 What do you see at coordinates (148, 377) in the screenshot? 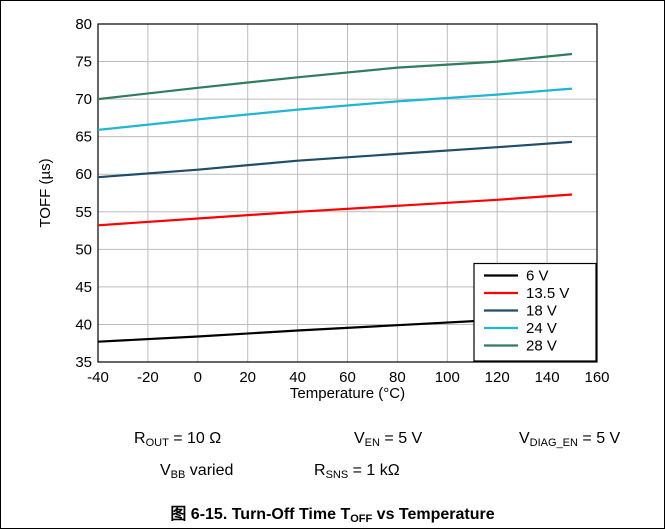
I see `x-tick-label: -20` at bounding box center [148, 377].